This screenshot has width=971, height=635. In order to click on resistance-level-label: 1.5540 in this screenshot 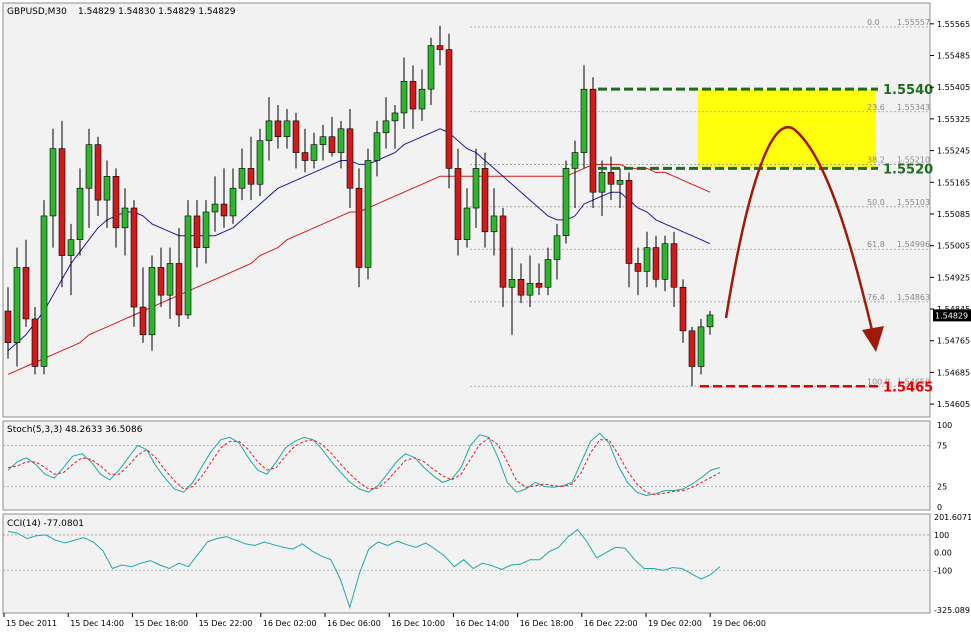, I will do `click(908, 90)`.